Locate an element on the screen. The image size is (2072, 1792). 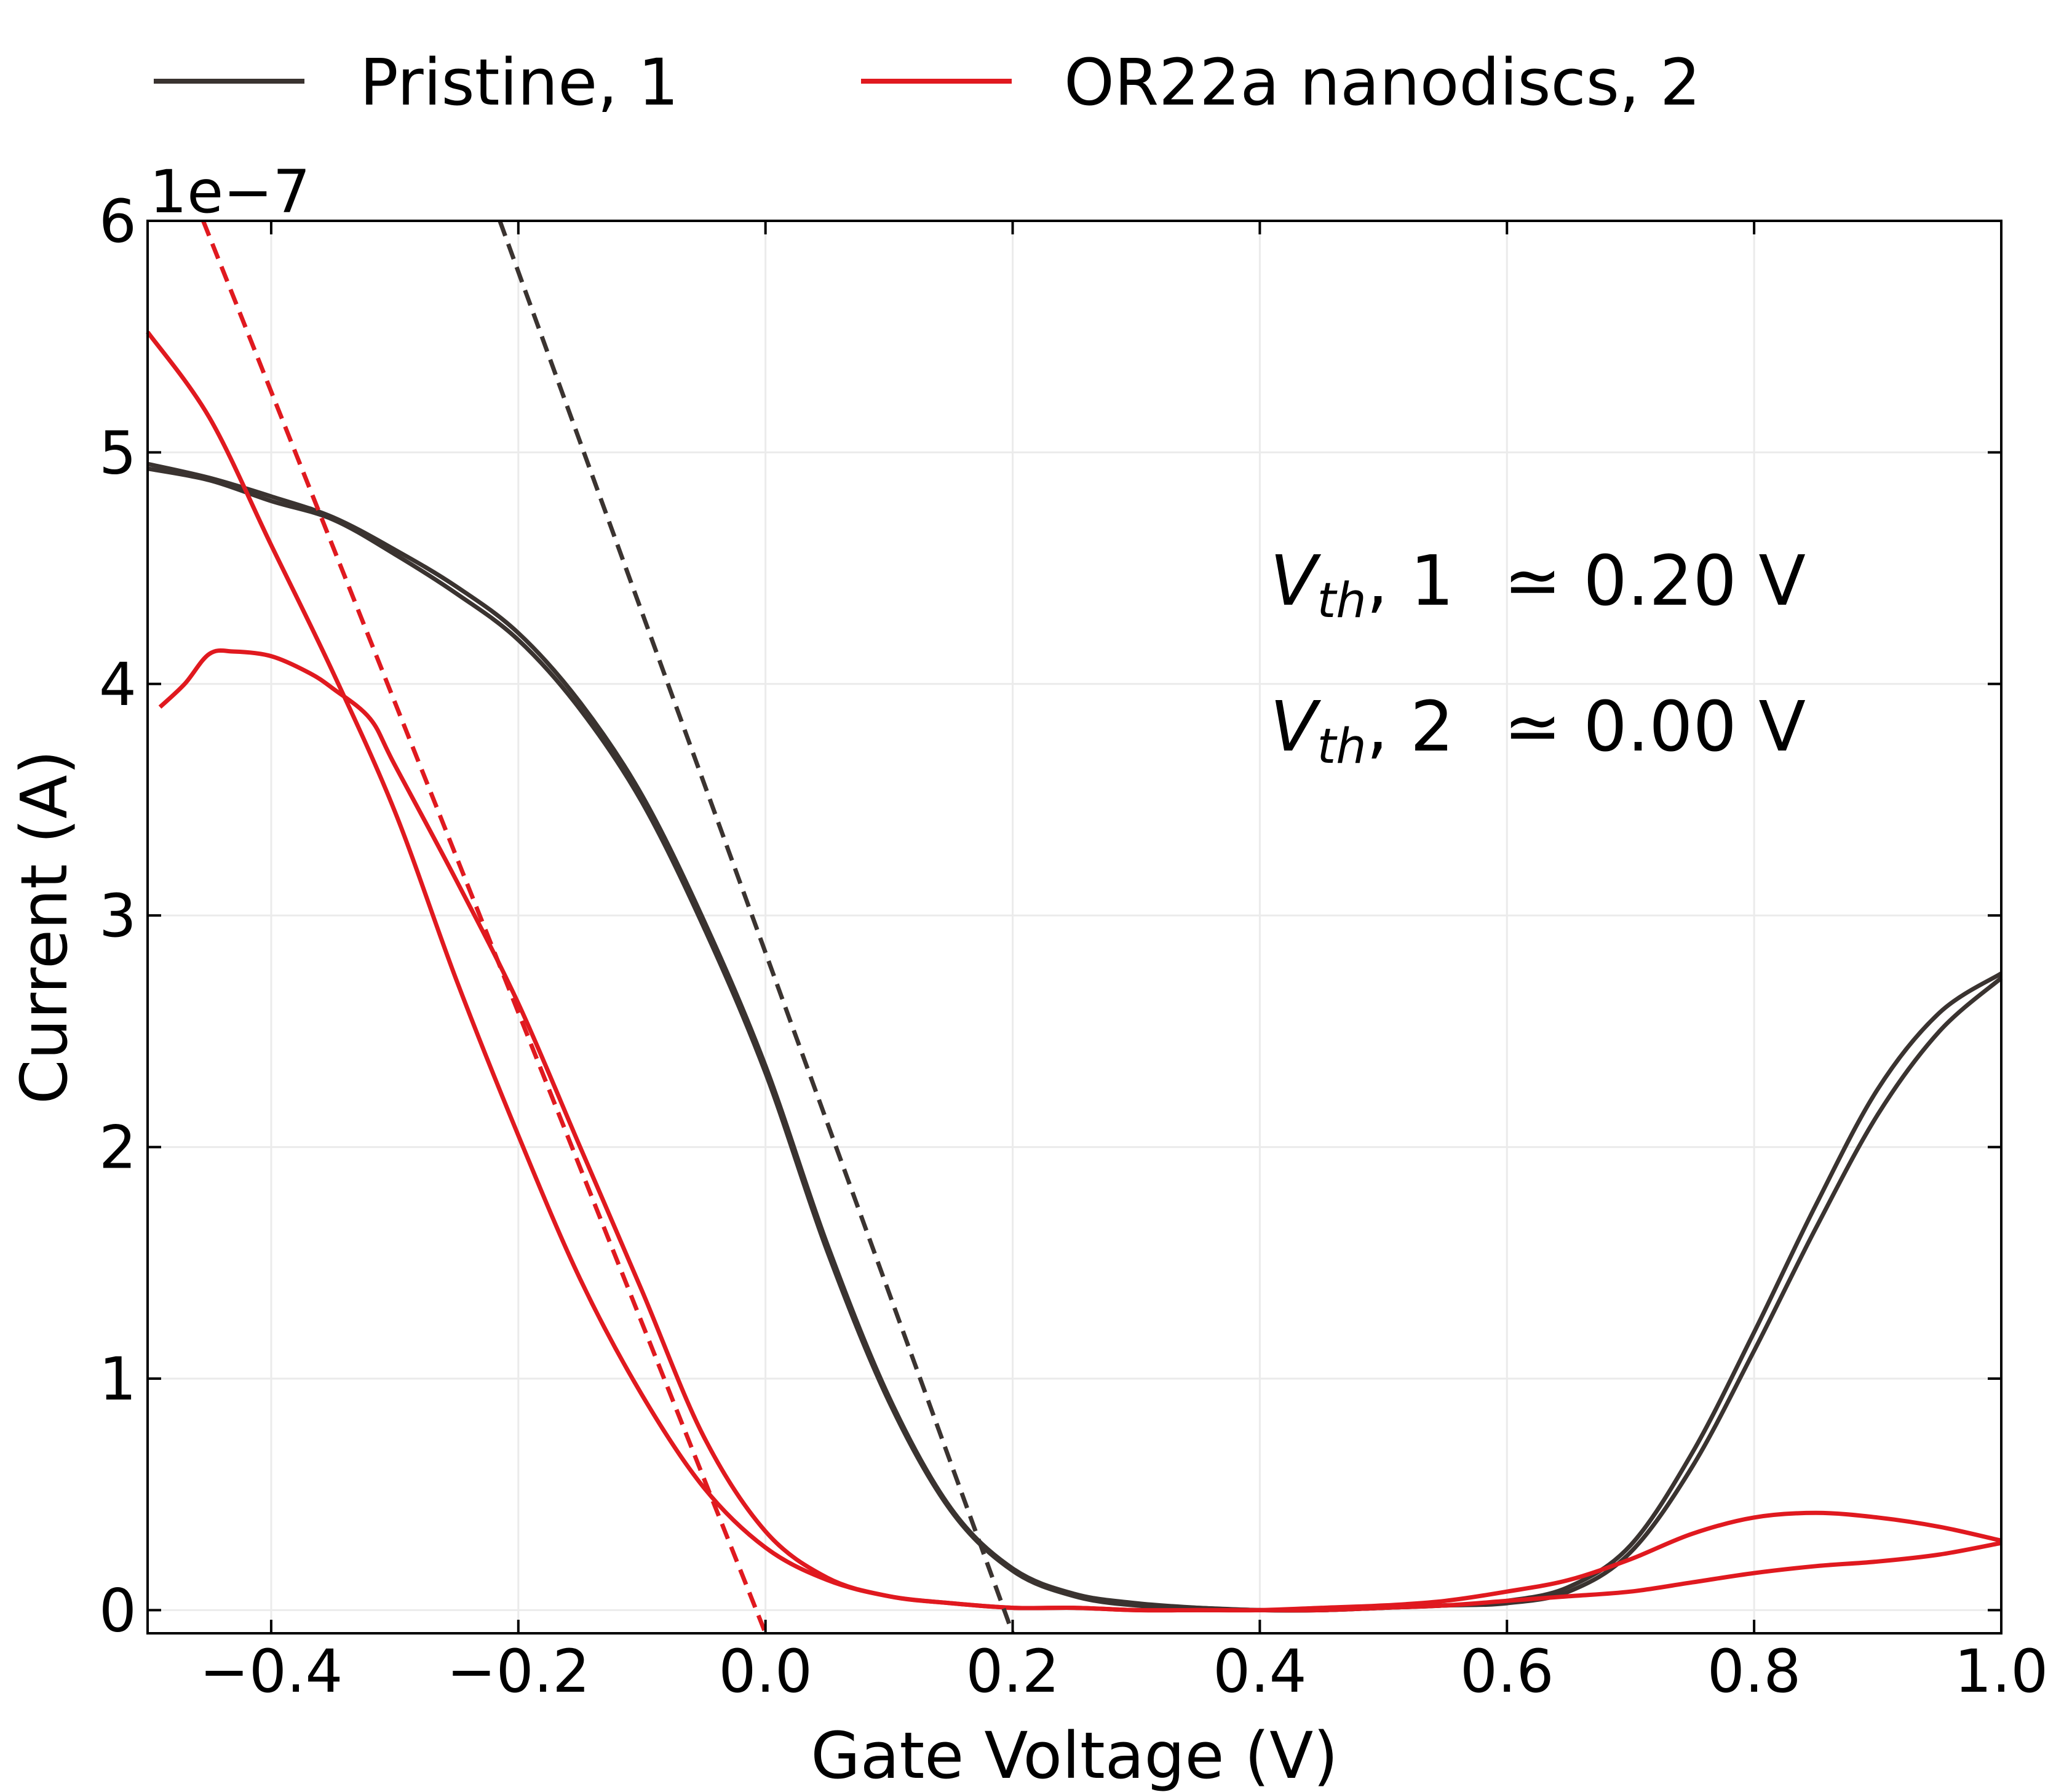
y-tick-label: 6 is located at coordinates (118, 222).